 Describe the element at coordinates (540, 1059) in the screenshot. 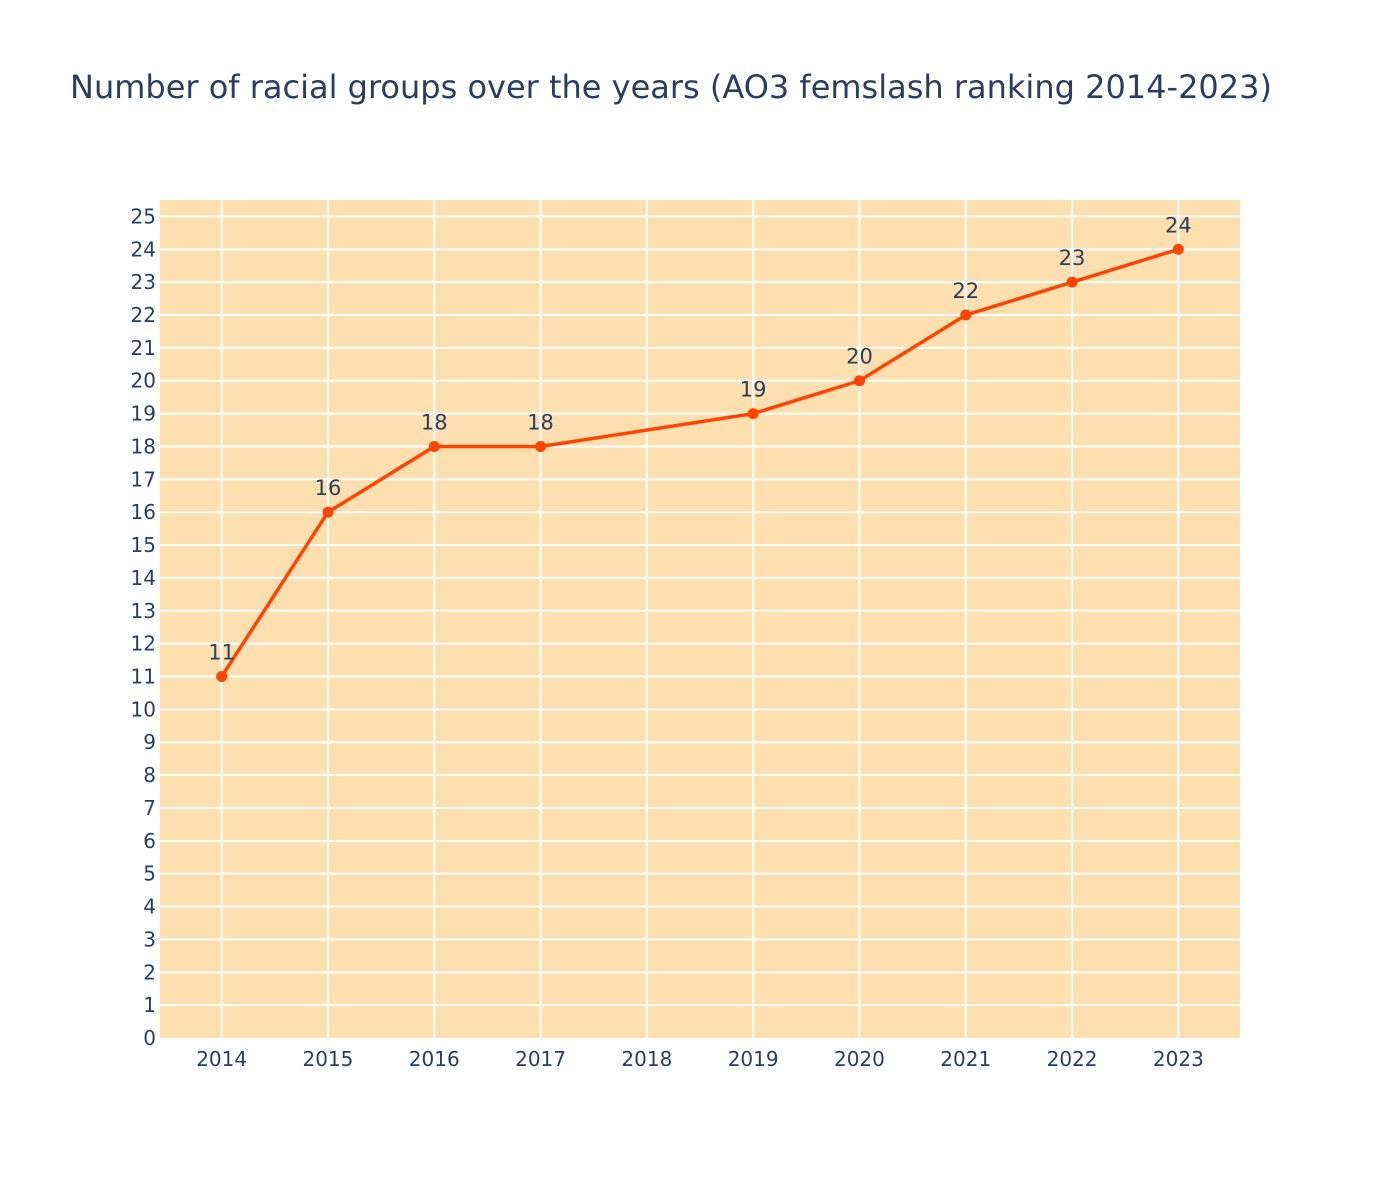

I see `x-tick-label: 2017` at that location.